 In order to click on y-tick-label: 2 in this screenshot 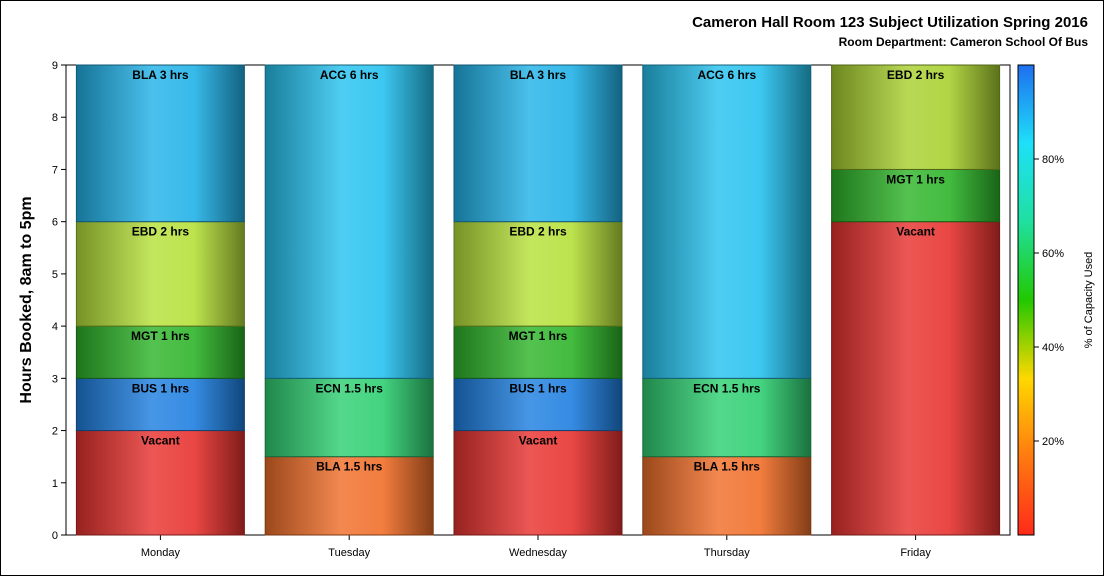, I will do `click(55, 432)`.